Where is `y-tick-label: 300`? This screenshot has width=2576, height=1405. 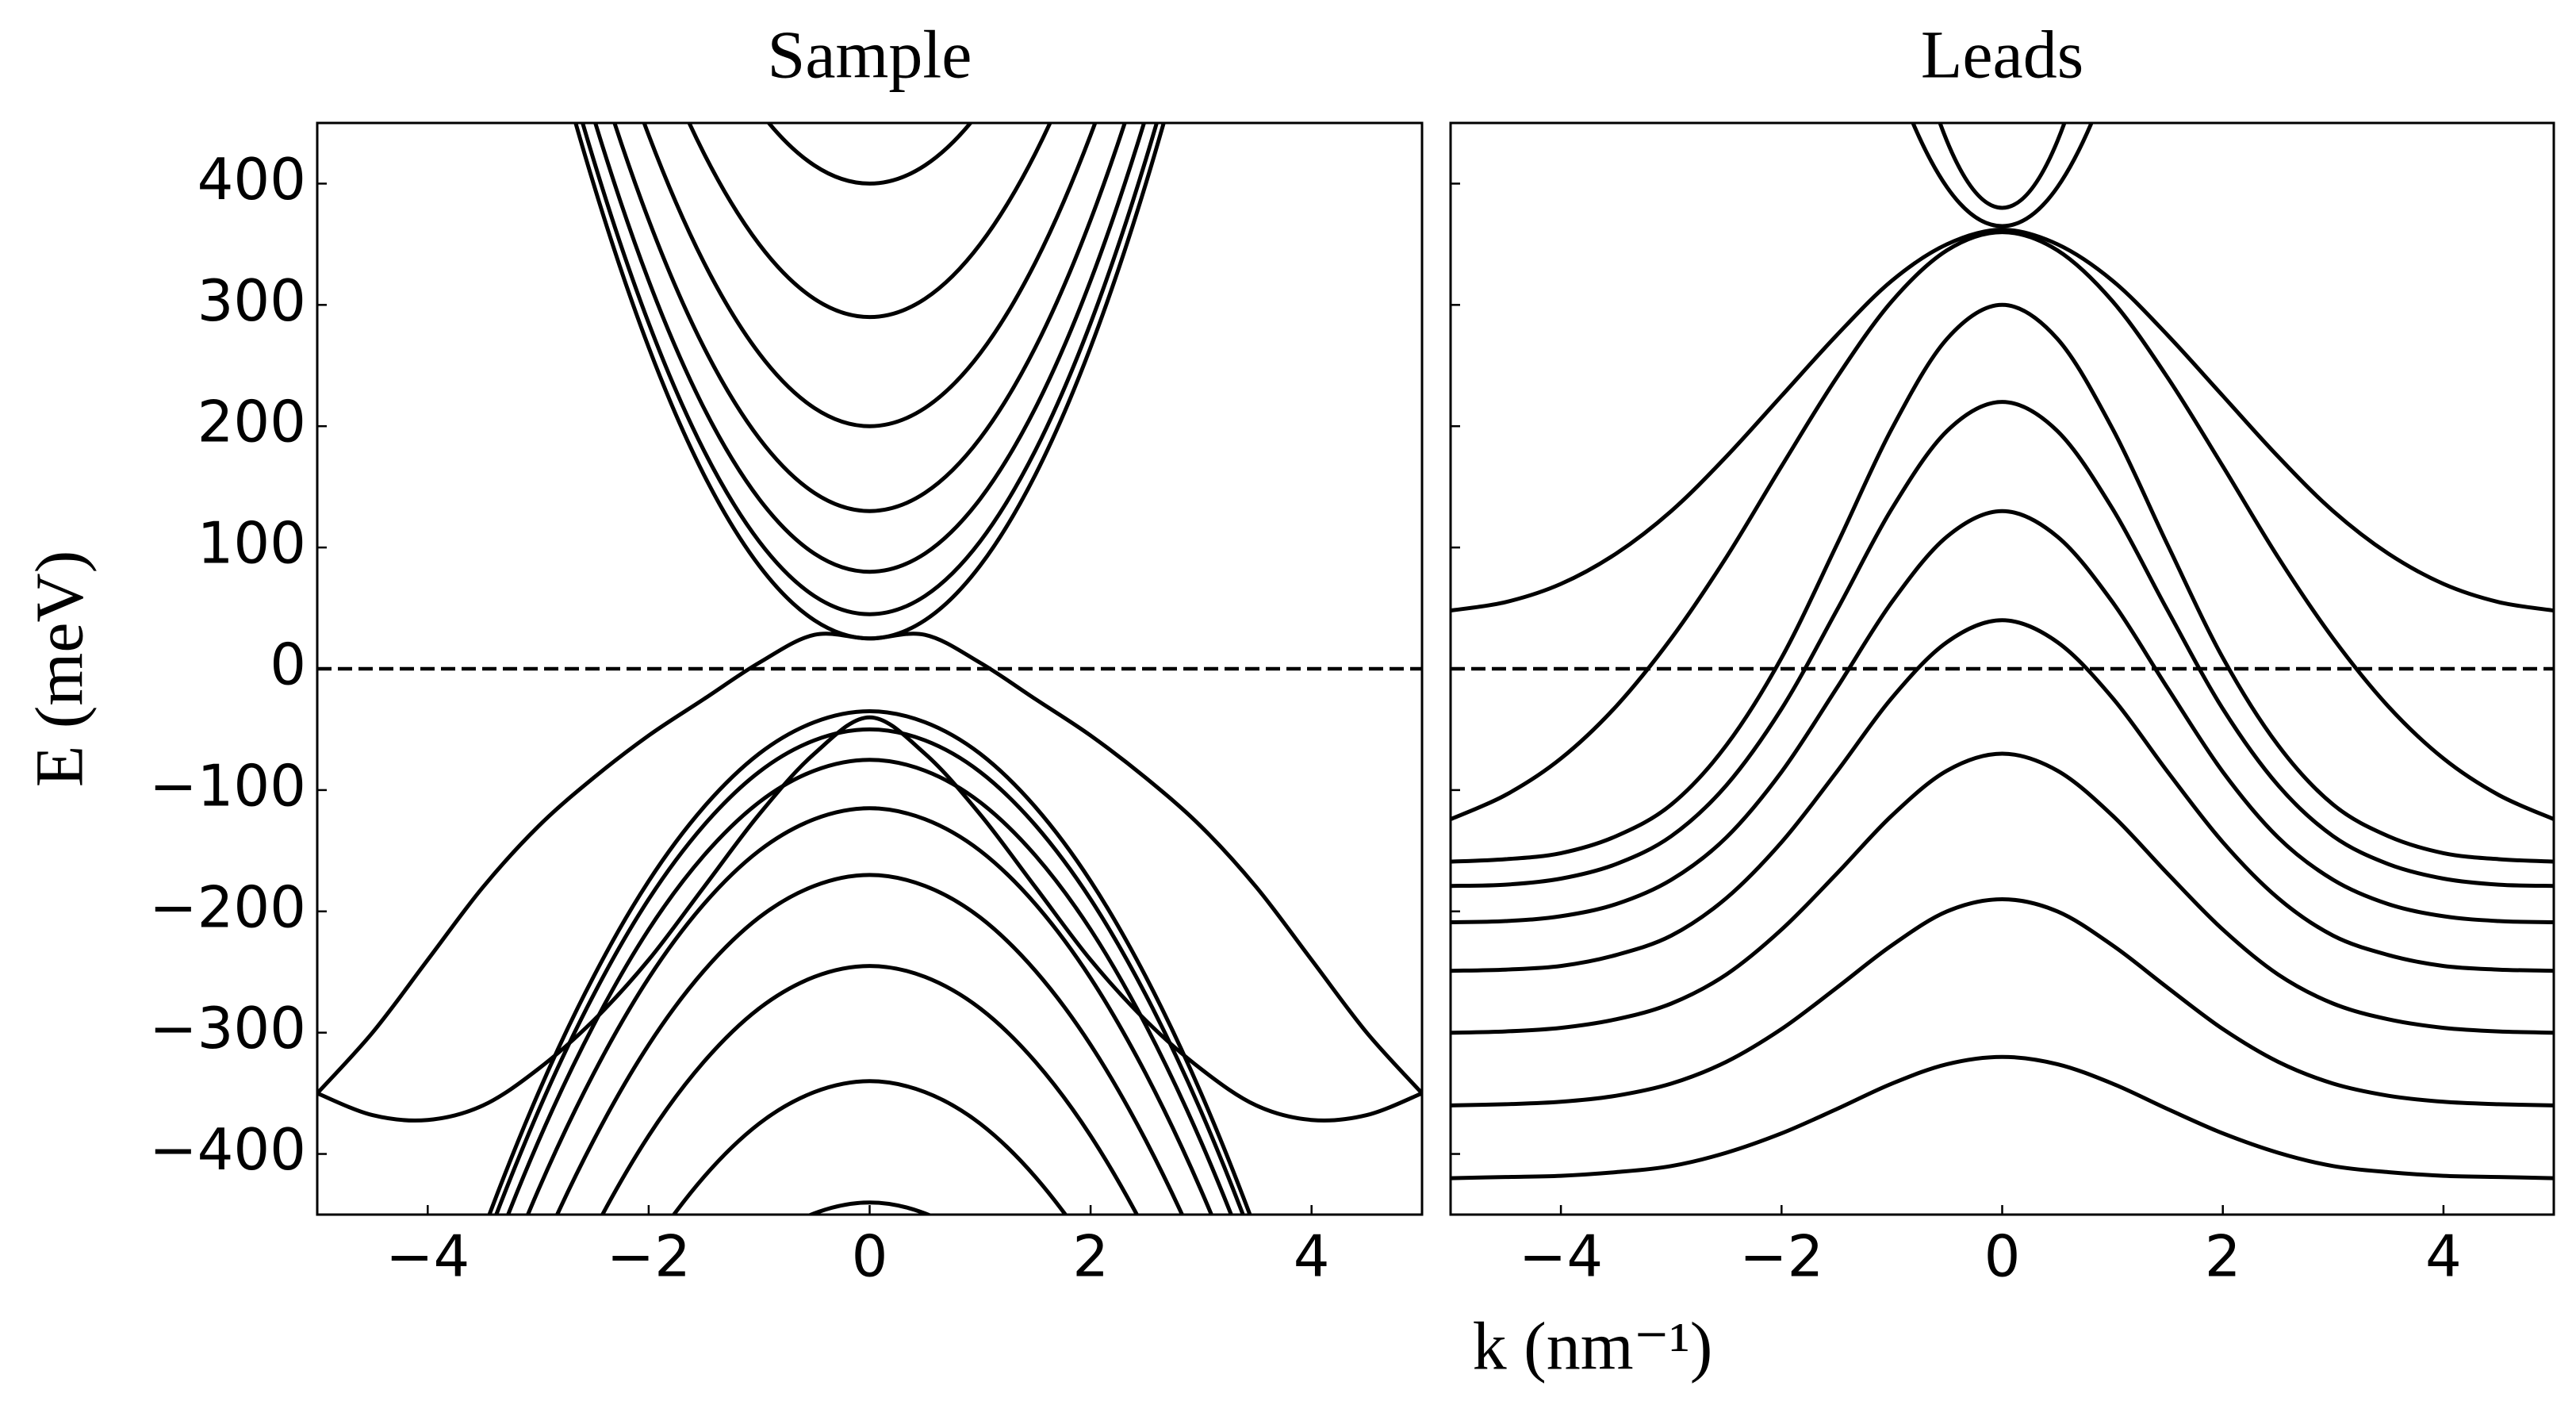 y-tick-label: 300 is located at coordinates (252, 300).